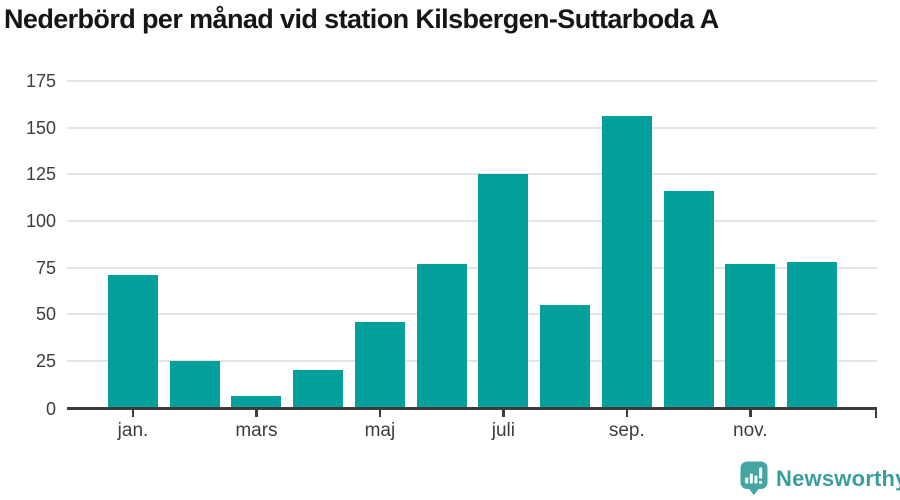  What do you see at coordinates (380, 430) in the screenshot?
I see `x-axis-label-maj: maj` at bounding box center [380, 430].